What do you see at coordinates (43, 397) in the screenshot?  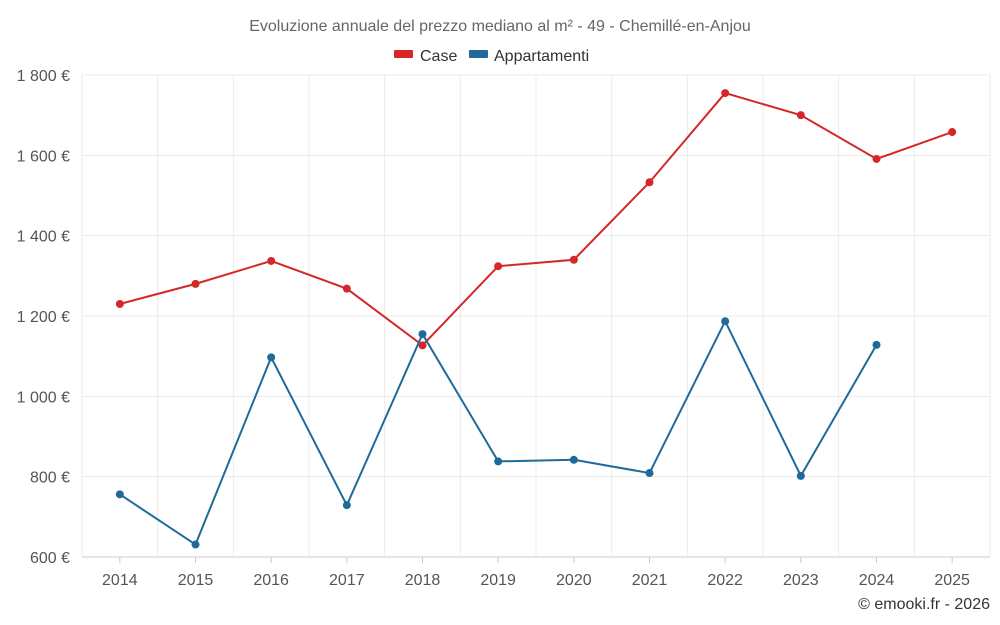 I see `y-tick-label: 1 000 €` at bounding box center [43, 397].